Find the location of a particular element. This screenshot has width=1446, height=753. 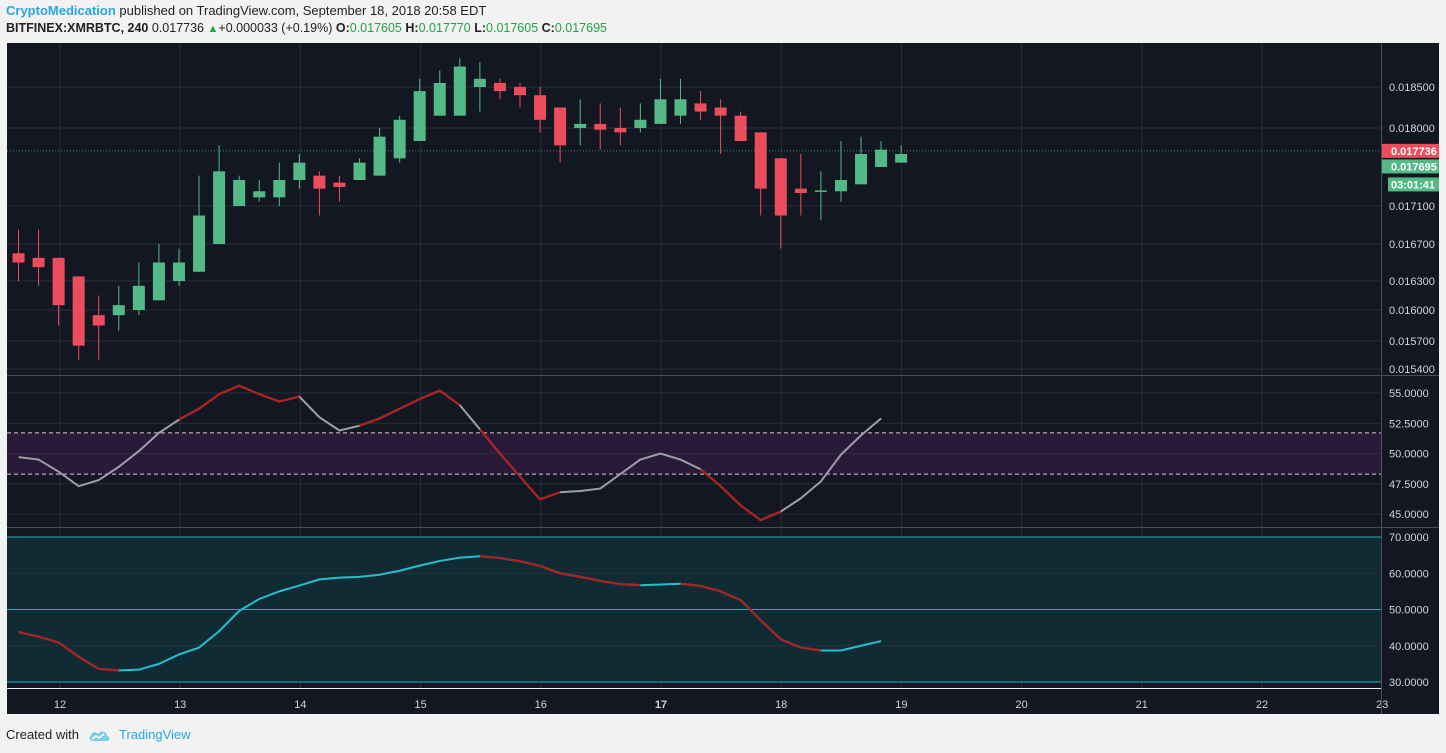

high-label: H: is located at coordinates (412, 28).